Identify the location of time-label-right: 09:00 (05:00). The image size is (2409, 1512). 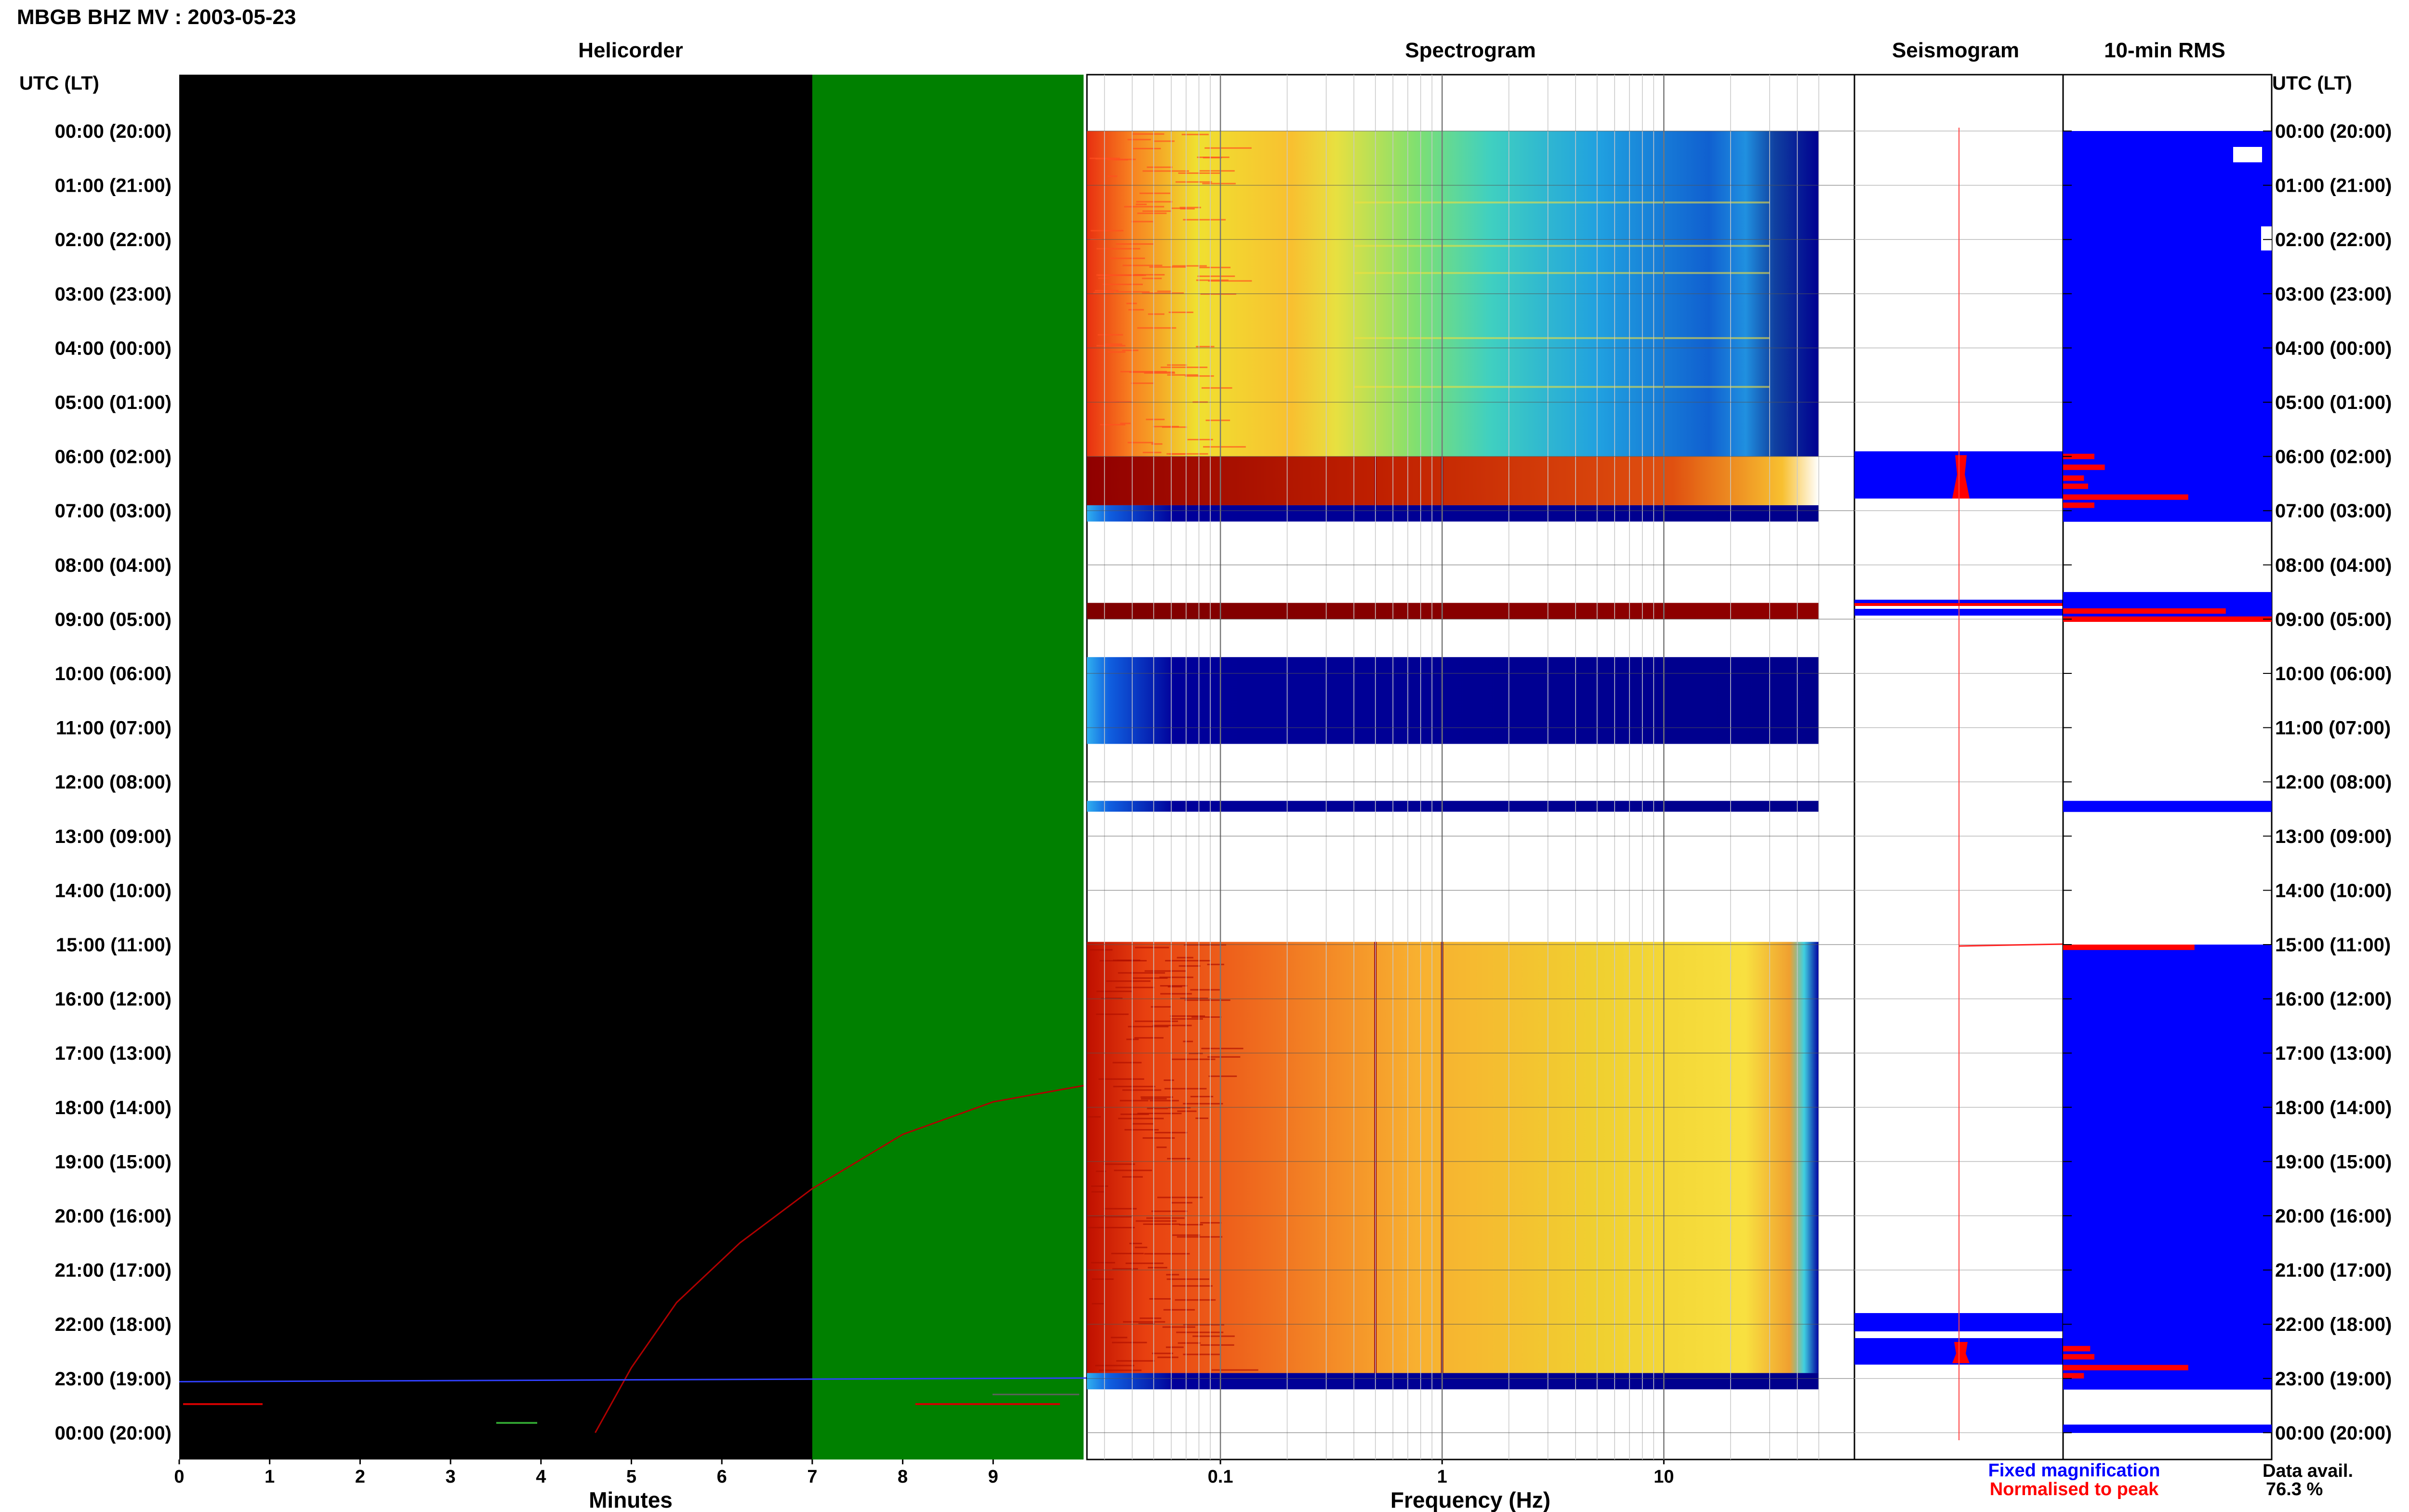
(2333, 619).